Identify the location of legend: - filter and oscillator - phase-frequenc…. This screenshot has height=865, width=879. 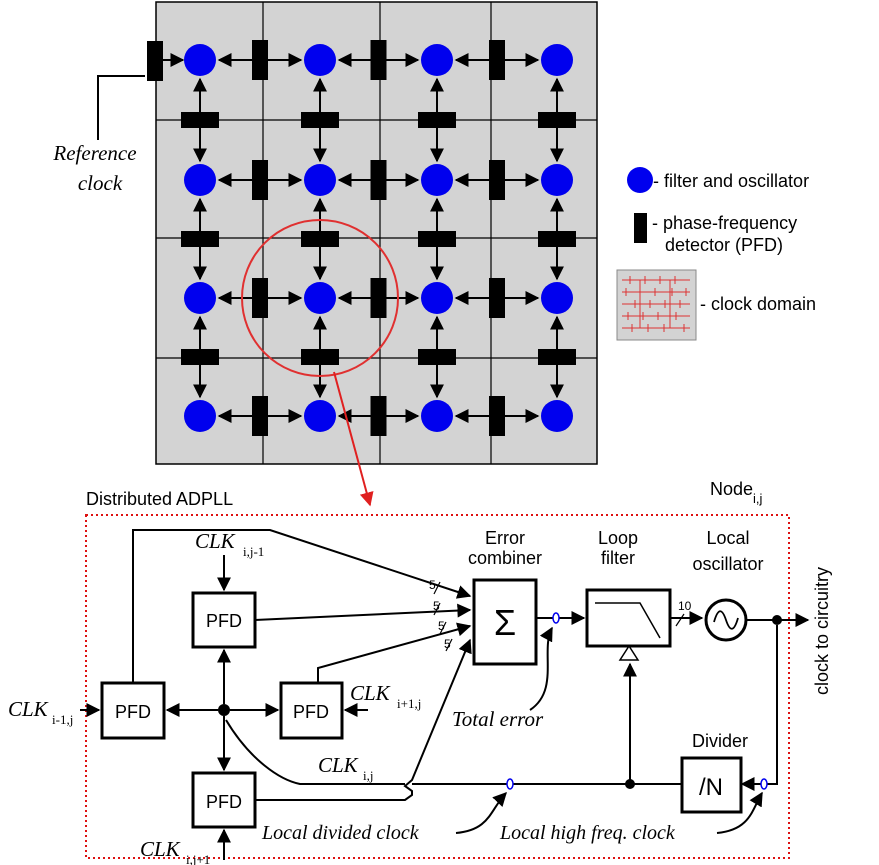
(716, 254).